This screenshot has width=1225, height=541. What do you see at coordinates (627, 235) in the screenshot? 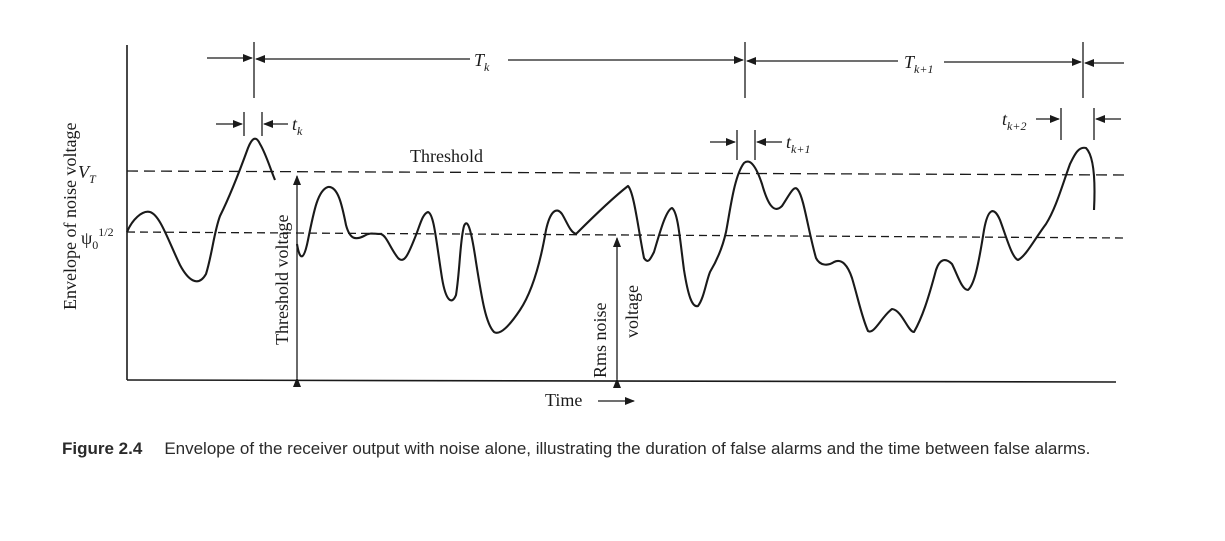
I see `rms-level-line` at bounding box center [627, 235].